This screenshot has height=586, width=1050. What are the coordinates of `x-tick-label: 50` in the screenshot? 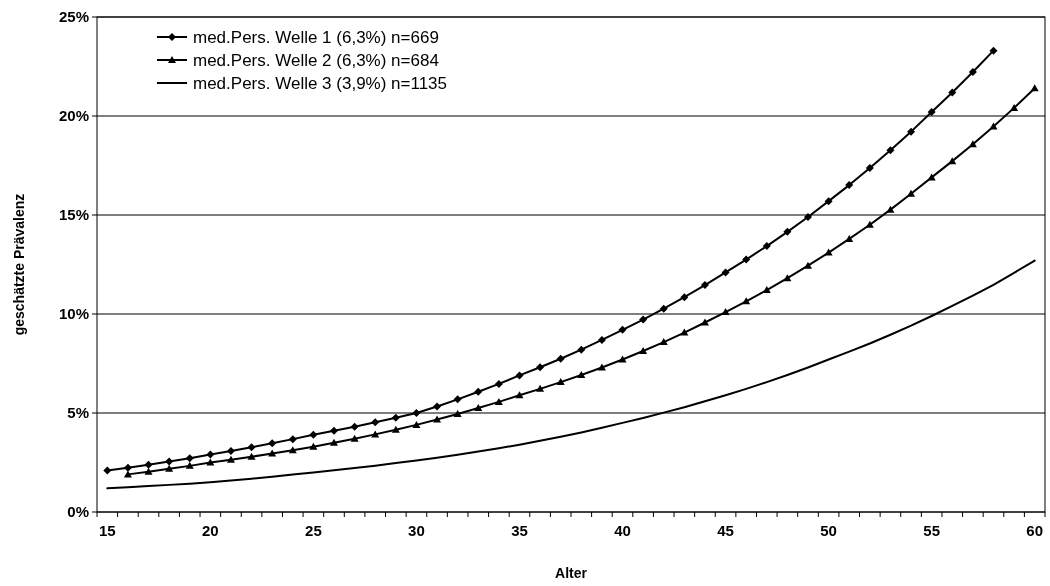 It's located at (828, 530).